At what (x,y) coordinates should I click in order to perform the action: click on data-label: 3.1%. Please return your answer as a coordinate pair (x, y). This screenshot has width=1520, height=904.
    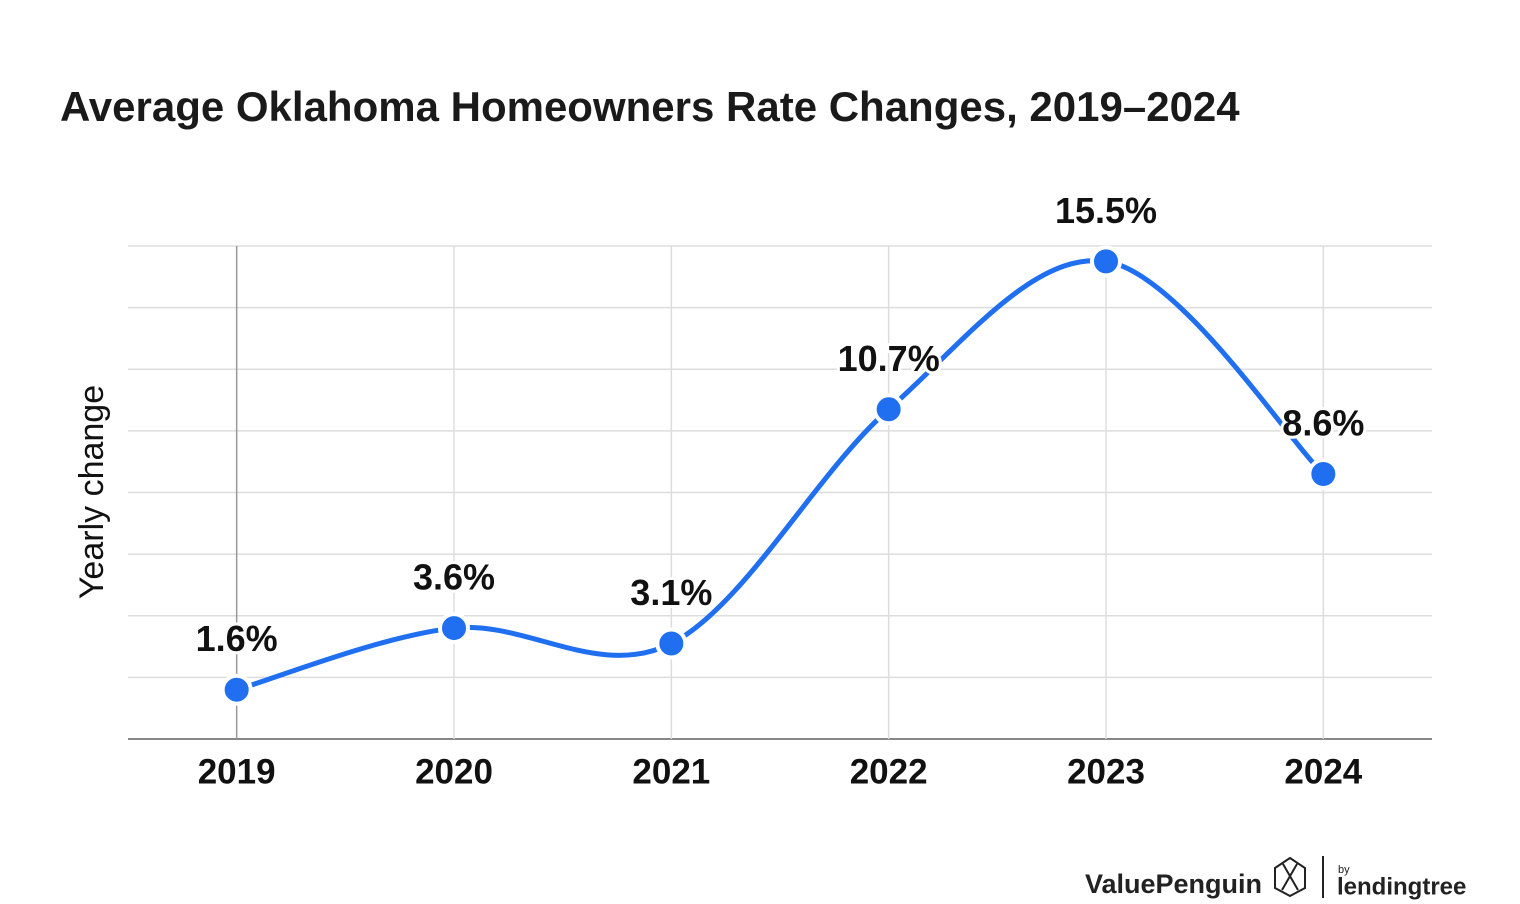
    Looking at the image, I should click on (671, 592).